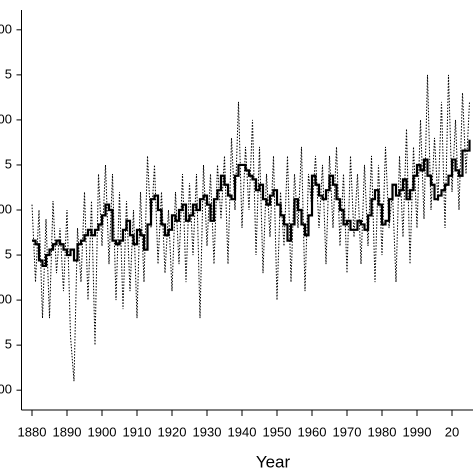  Describe the element at coordinates (67, 431) in the screenshot. I see `x-tick-label: 1890` at that location.